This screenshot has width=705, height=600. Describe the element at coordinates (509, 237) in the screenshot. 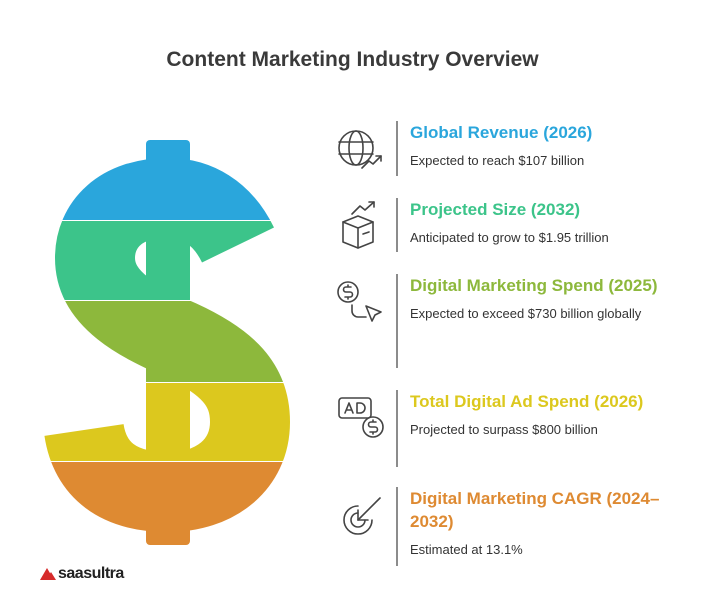

I see `item-description: Anticipated to grow to $1.95 trillion` at that location.